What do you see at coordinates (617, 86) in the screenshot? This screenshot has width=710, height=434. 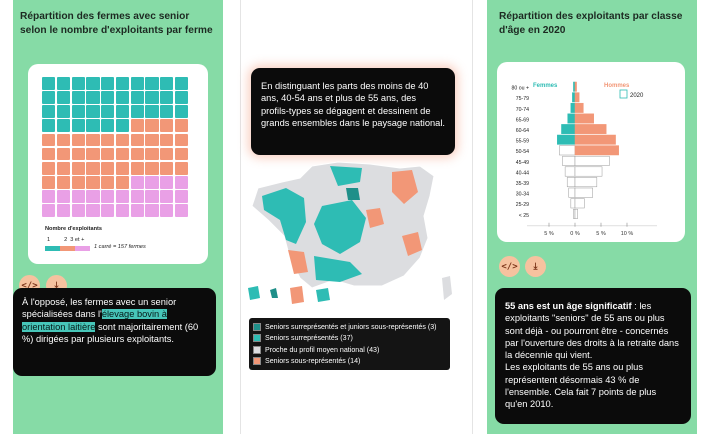 I see `series-label-hommes: Hommes` at bounding box center [617, 86].